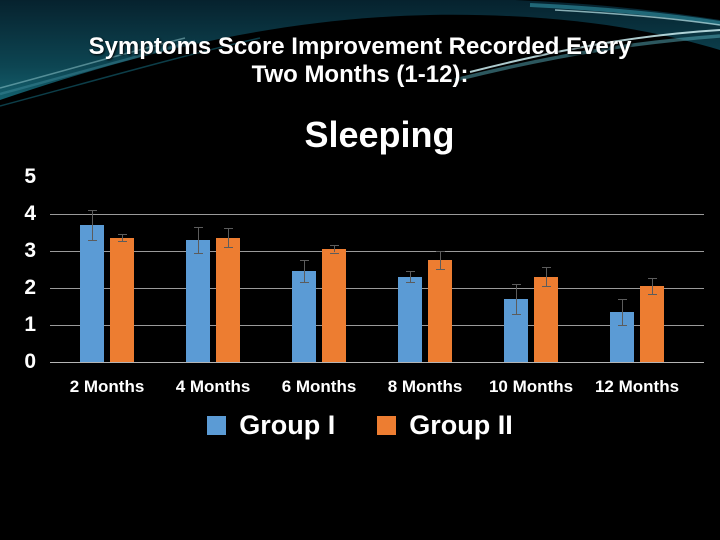 The width and height of the screenshot is (720, 540). What do you see at coordinates (319, 386) in the screenshot?
I see `x-axis-label: 6 Months` at bounding box center [319, 386].